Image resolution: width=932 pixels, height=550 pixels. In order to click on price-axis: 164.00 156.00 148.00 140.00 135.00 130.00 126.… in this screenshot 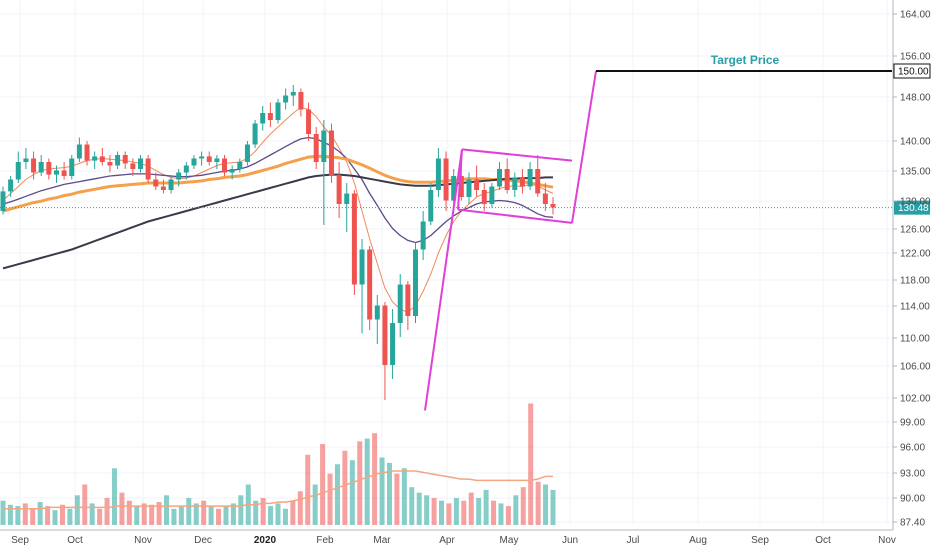, I will do `click(911, 265)`.